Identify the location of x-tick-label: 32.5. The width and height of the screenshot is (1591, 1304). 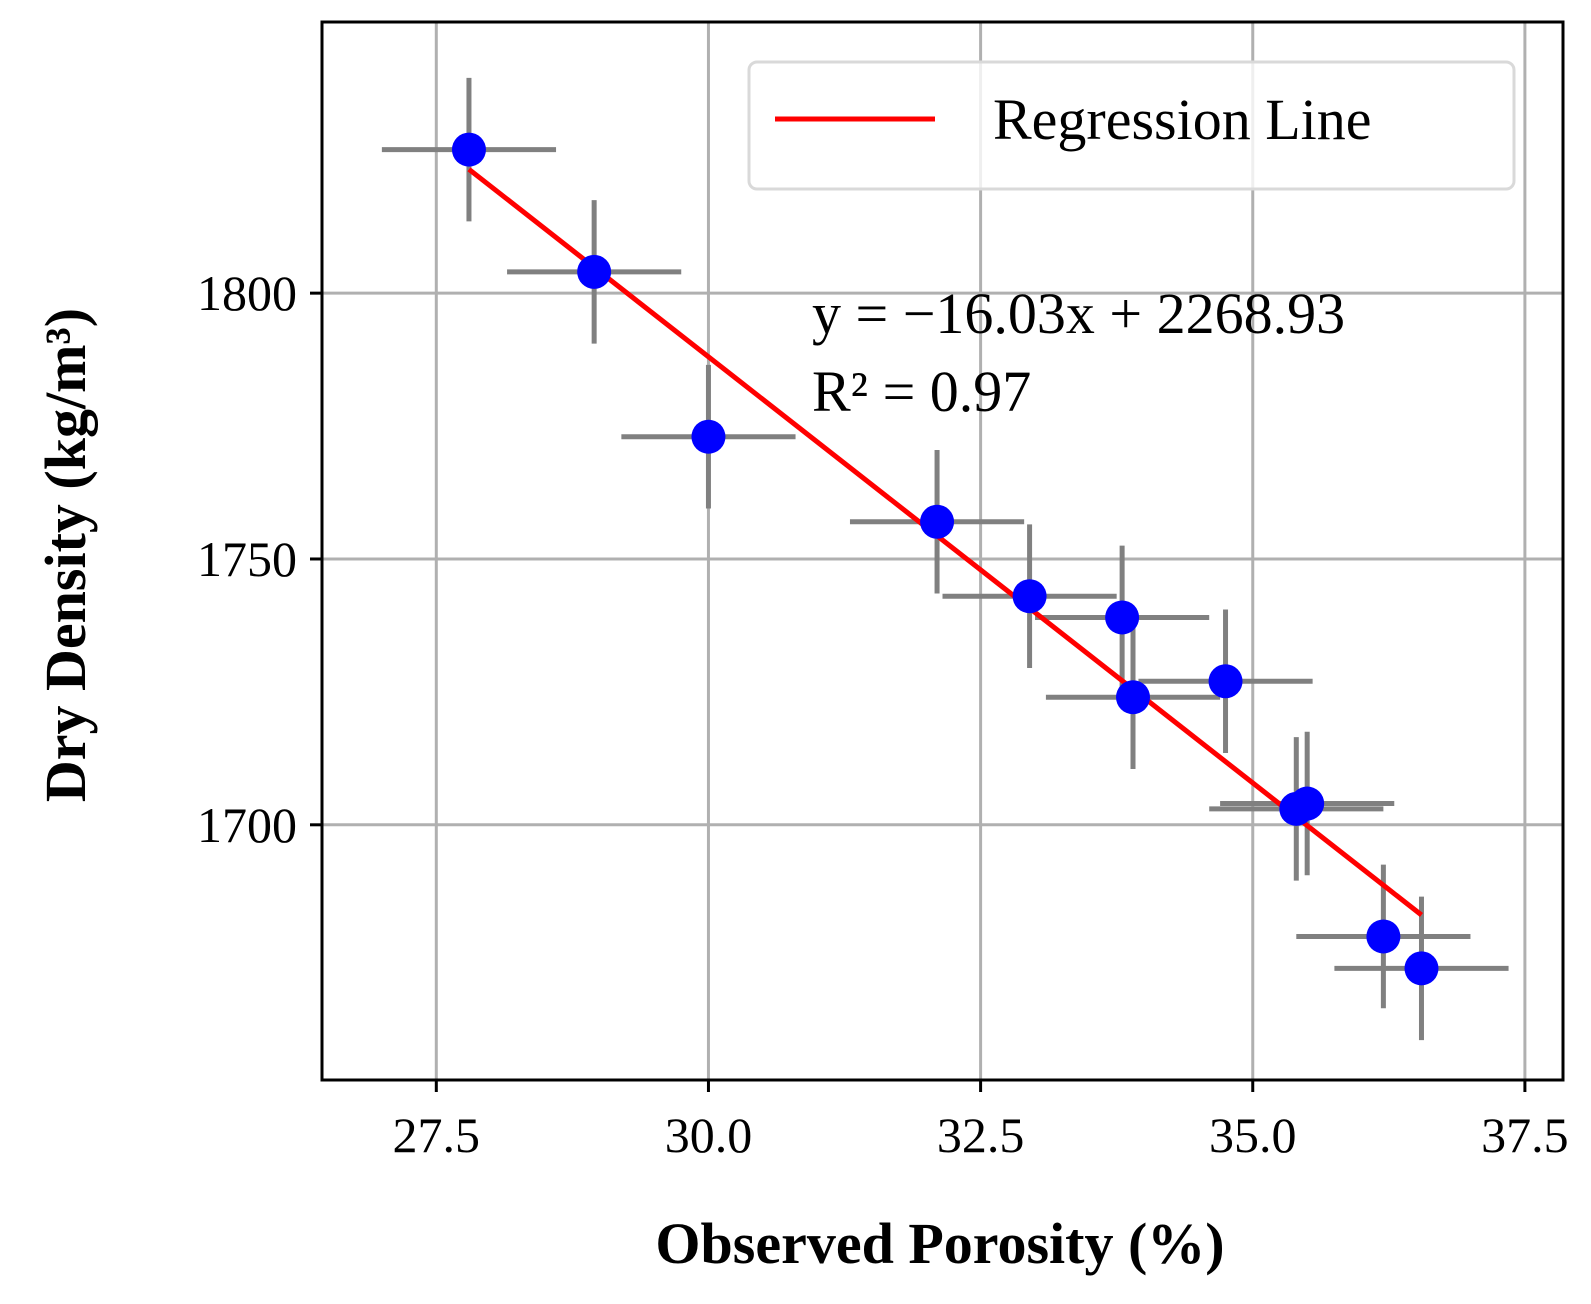
(981, 1135).